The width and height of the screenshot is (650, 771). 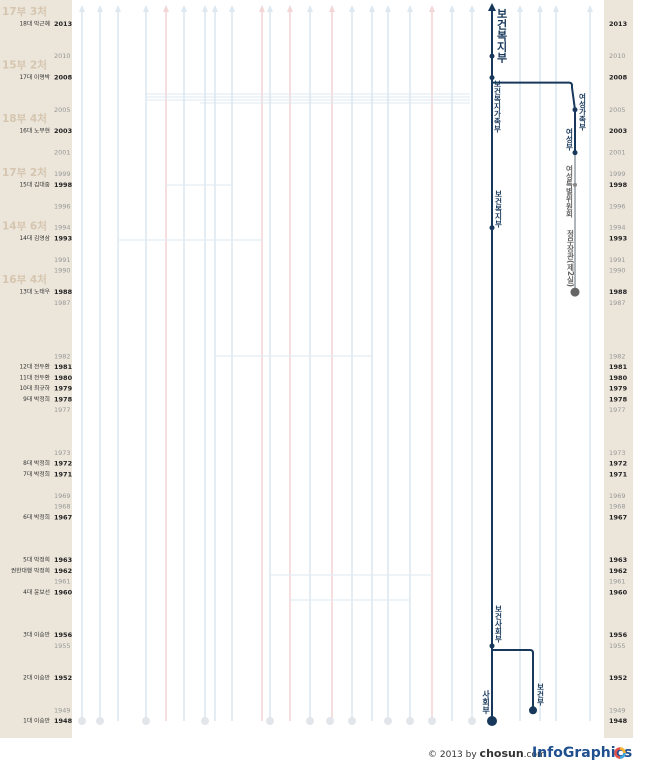 I want to click on year-right: 1956, so click(x=618, y=635).